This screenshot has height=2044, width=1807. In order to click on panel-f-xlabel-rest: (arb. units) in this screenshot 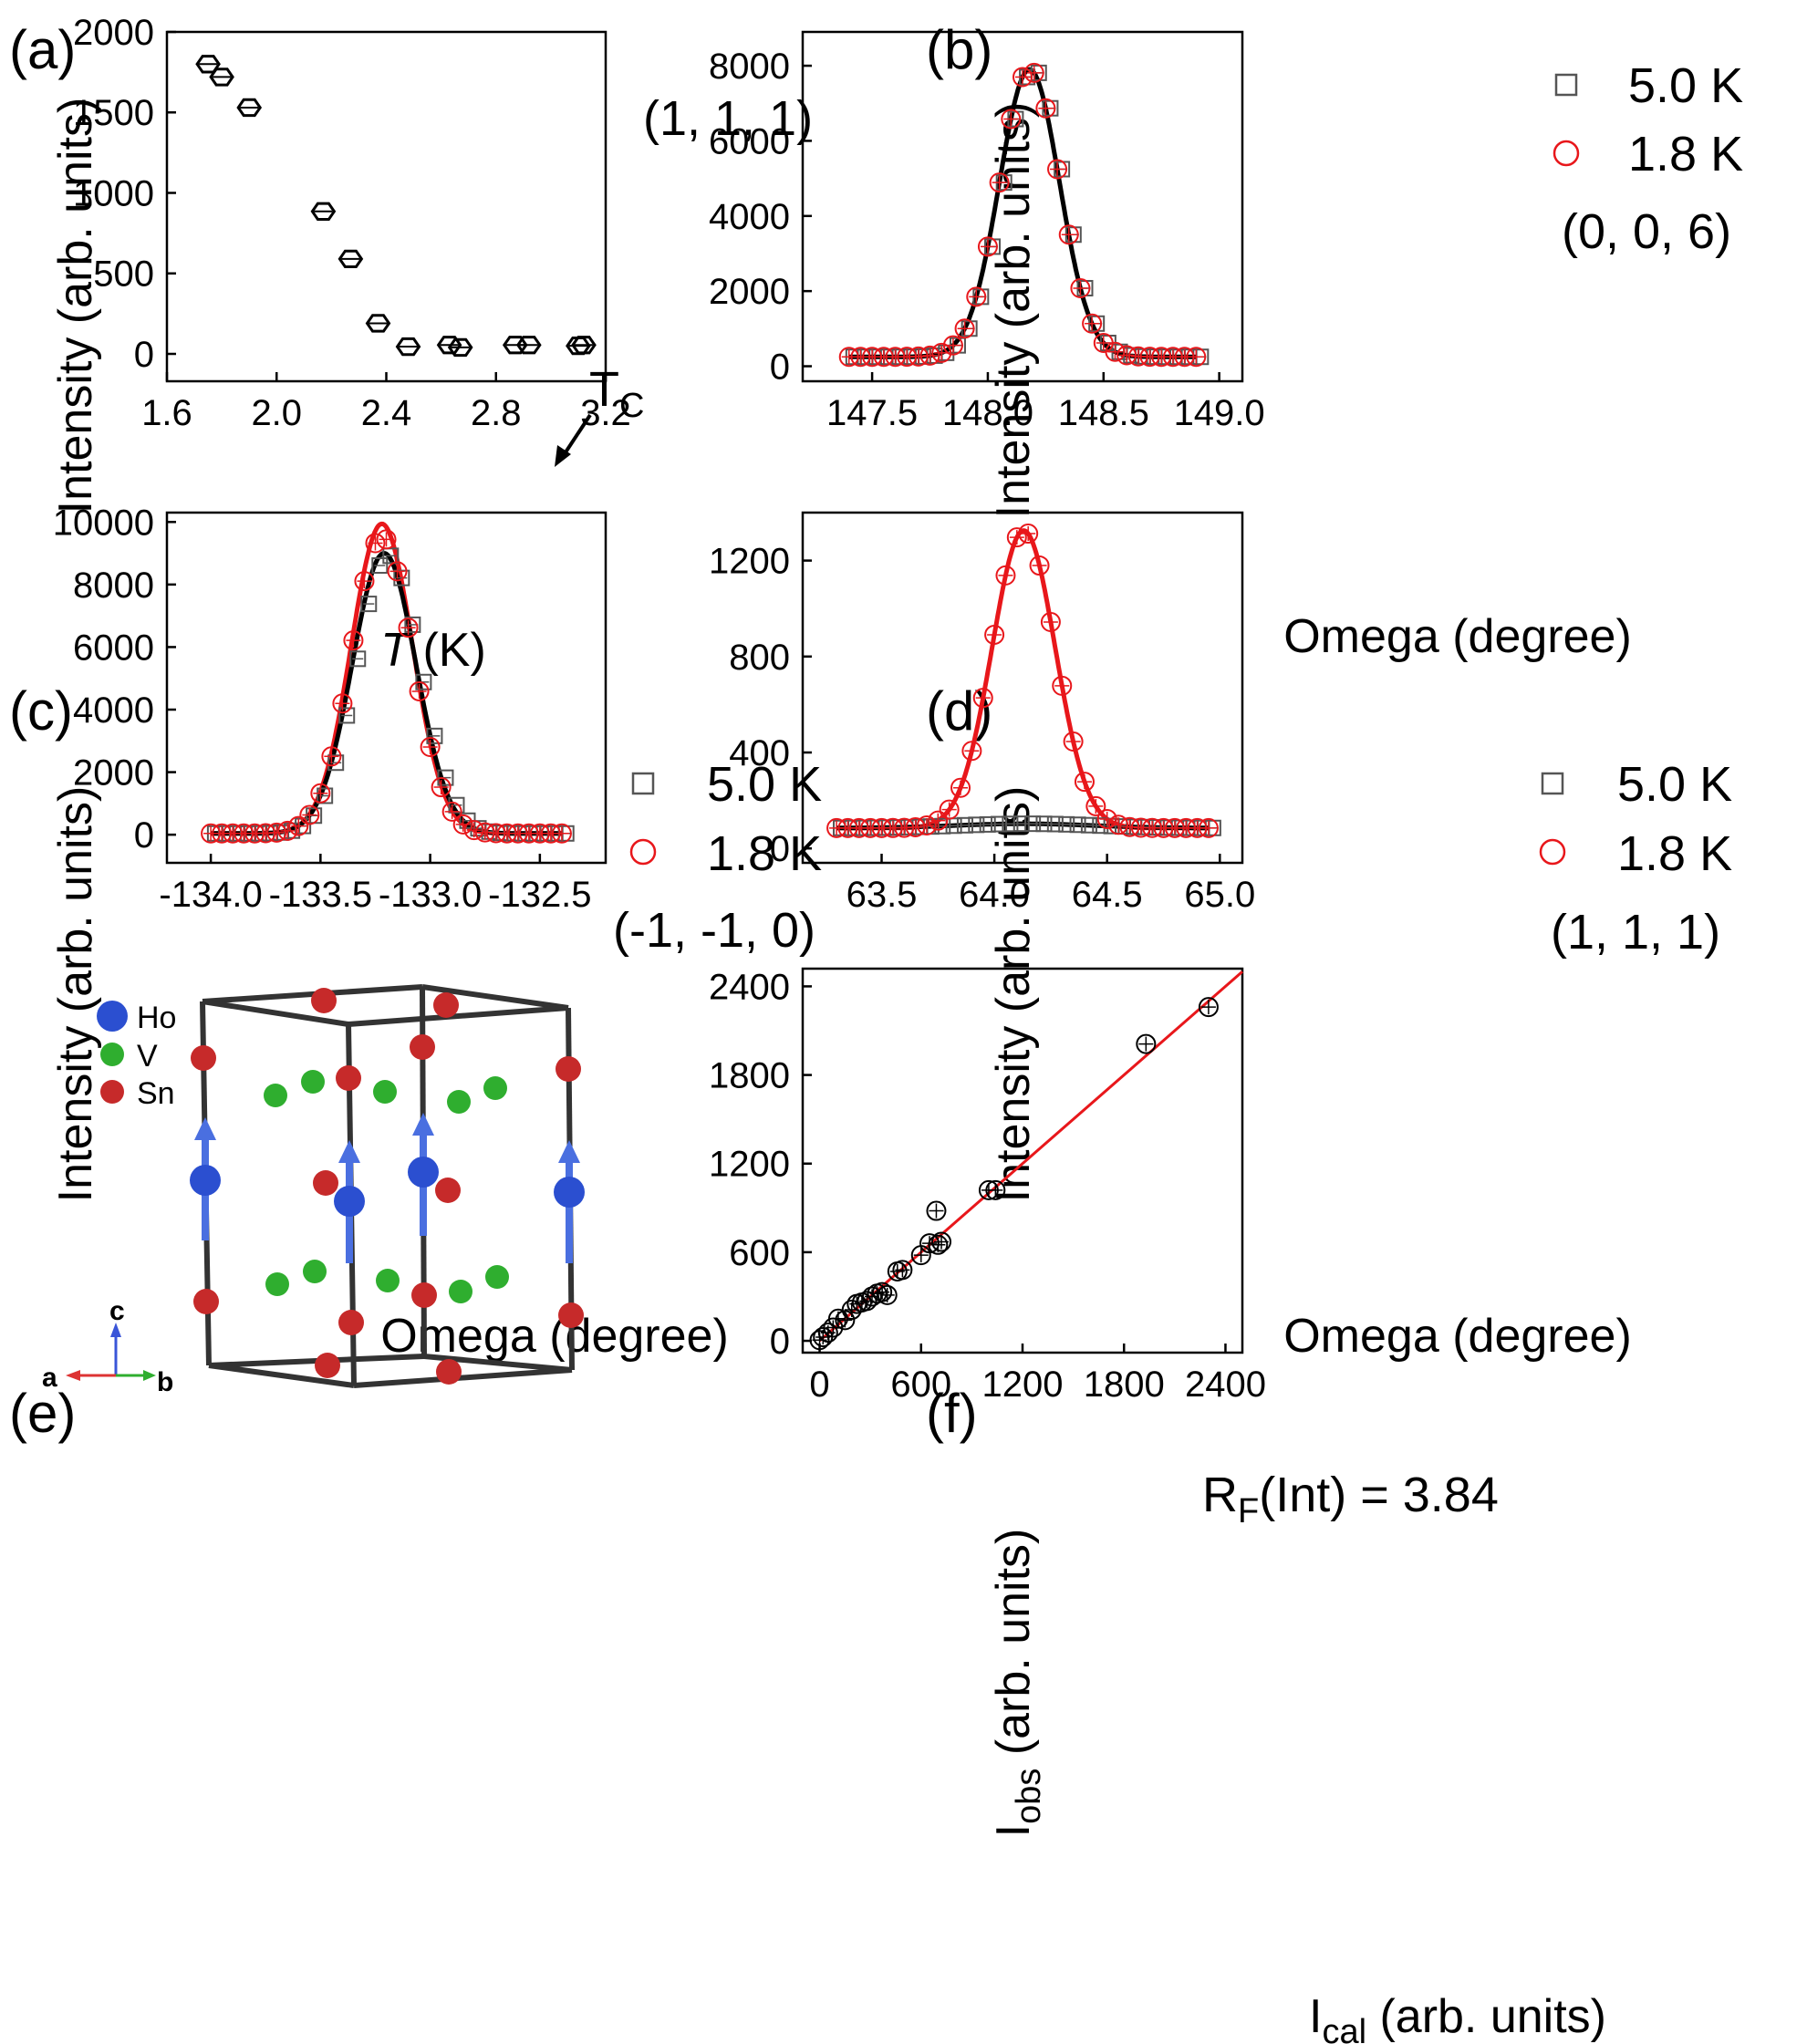, I will do `click(1486, 2016)`.